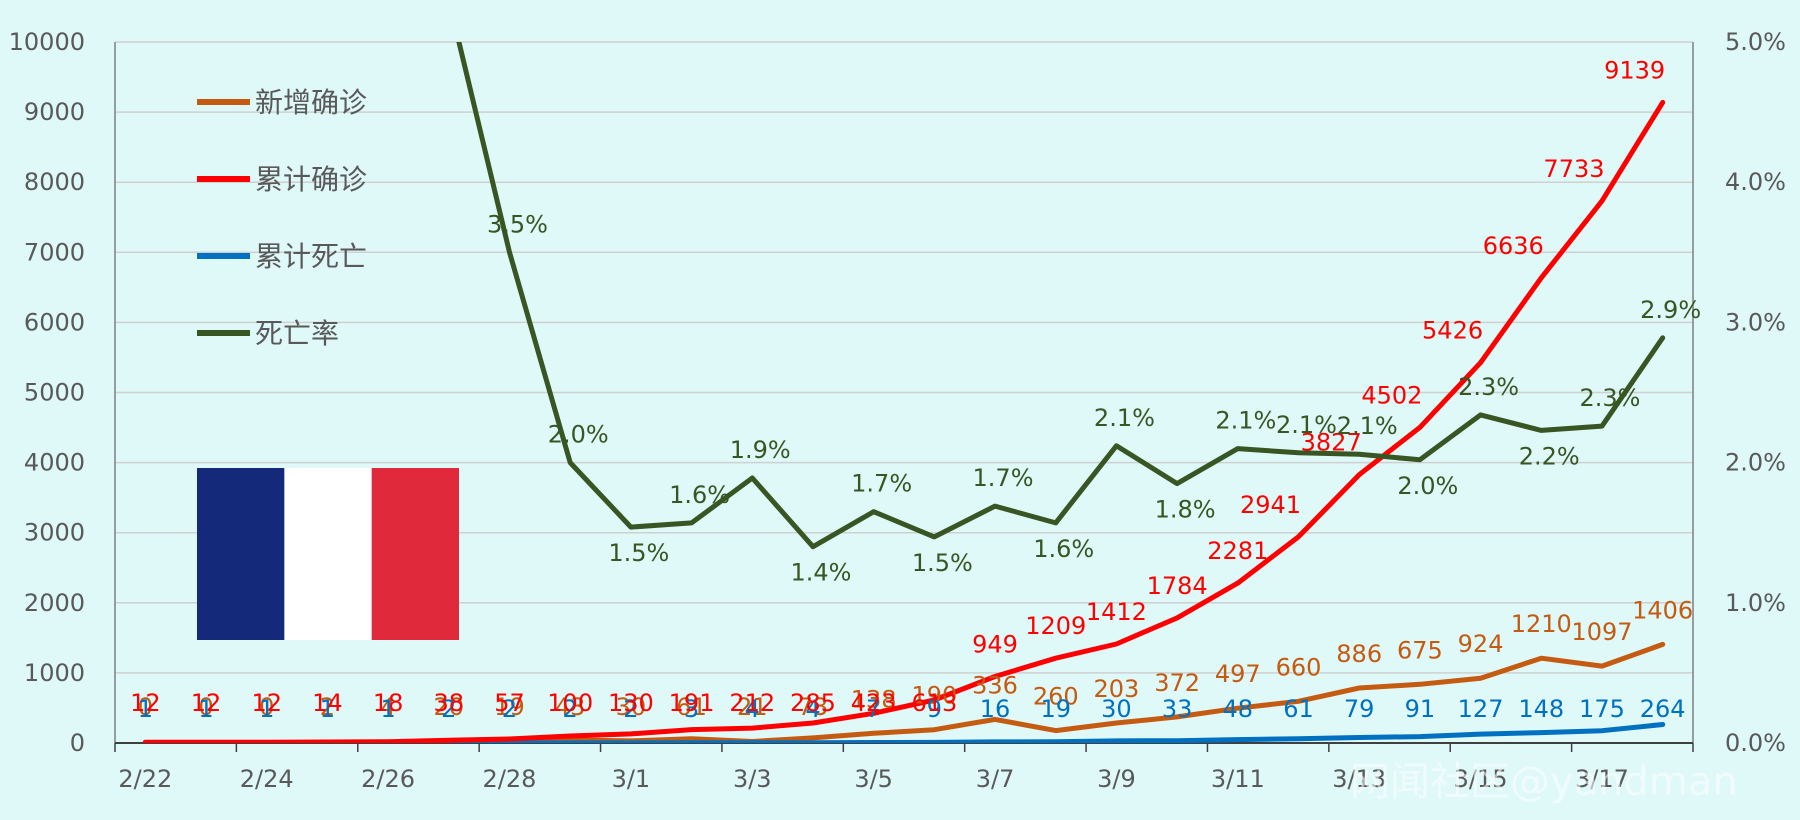  Describe the element at coordinates (934, 709) in the screenshot. I see `data-label: 9` at that location.